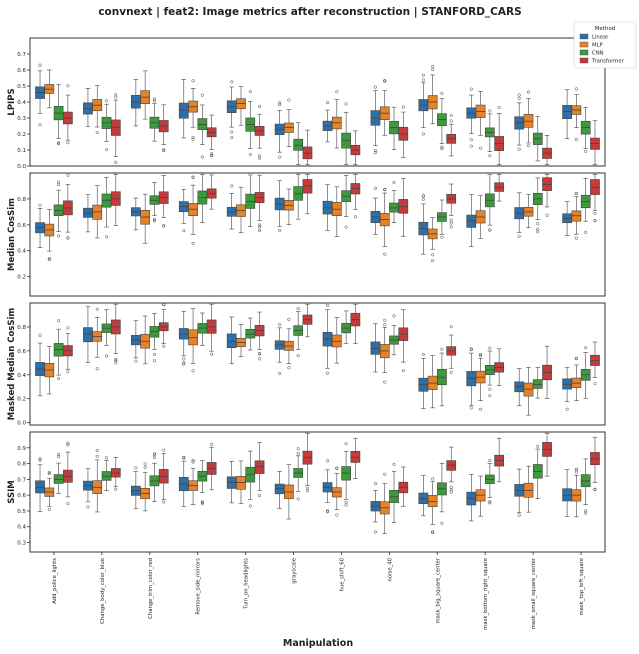  Describe the element at coordinates (390, 569) in the screenshot. I see `x-tick-label: noise_40` at that location.